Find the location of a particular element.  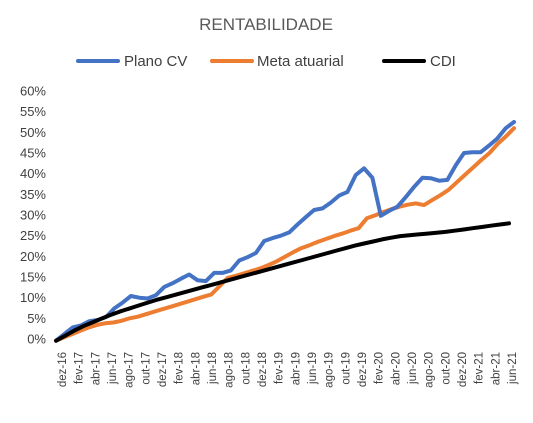

y-tick-label: 35% is located at coordinates (33, 194).